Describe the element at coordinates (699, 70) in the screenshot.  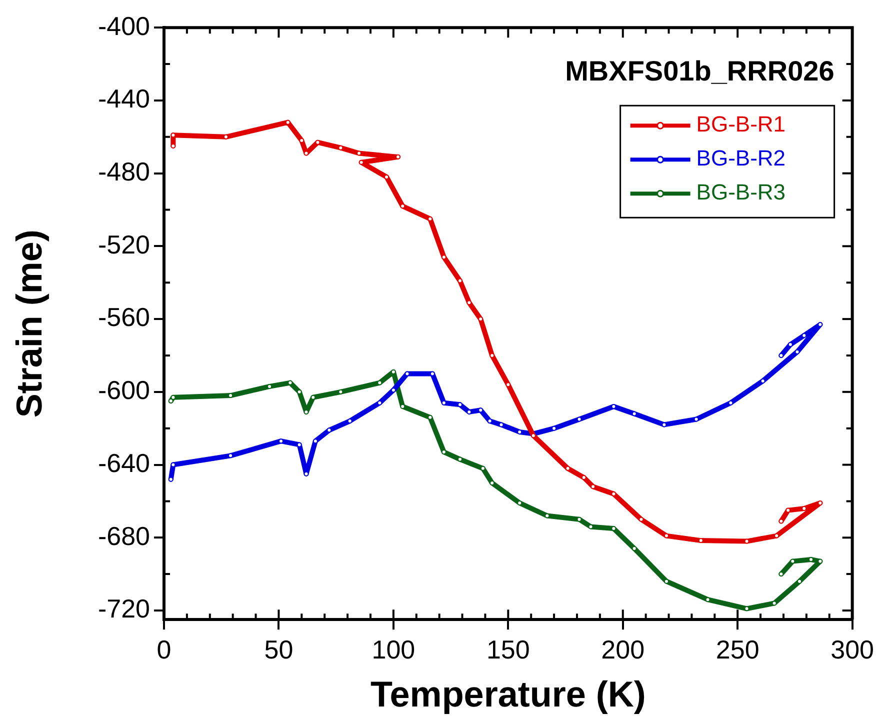
I see `annotation: MBXFS01b_RRR026` at that location.